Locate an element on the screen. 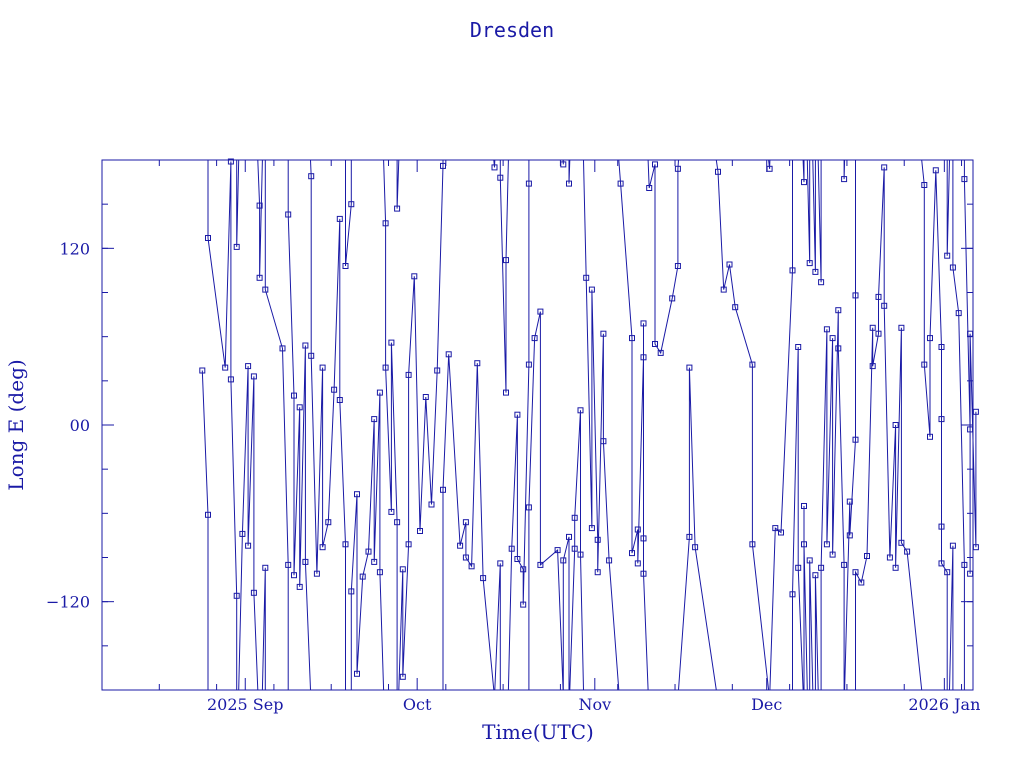  y-tick-label: 120 is located at coordinates (74, 248).